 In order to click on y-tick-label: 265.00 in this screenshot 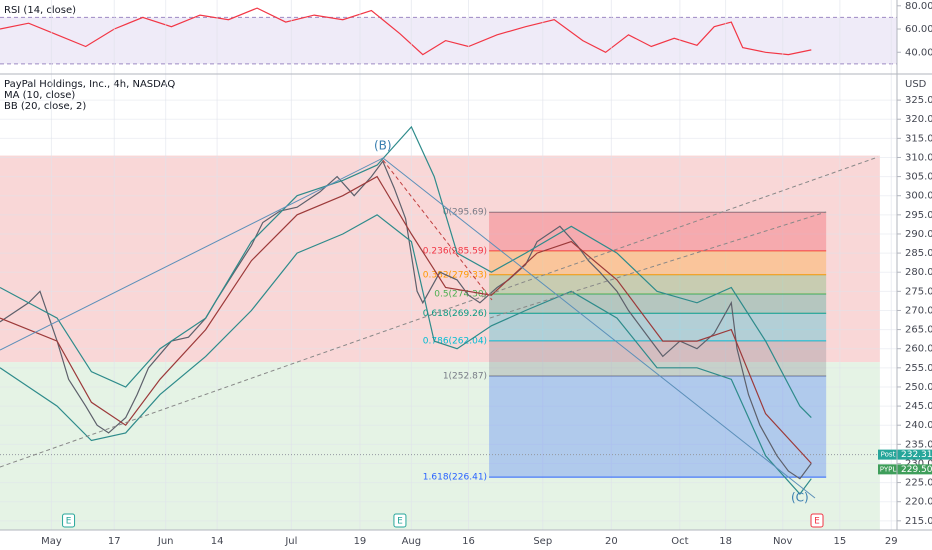, I will do `click(918, 330)`.